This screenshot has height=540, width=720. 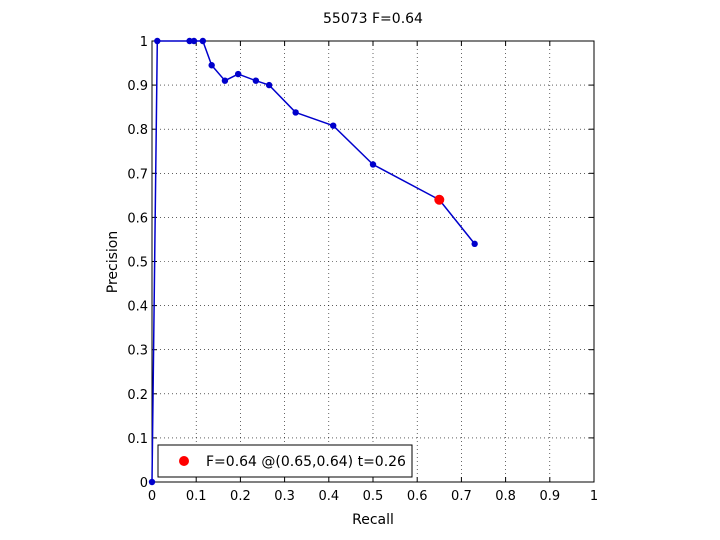 What do you see at coordinates (373, 496) in the screenshot?
I see `x-tick-label: 0.5` at bounding box center [373, 496].